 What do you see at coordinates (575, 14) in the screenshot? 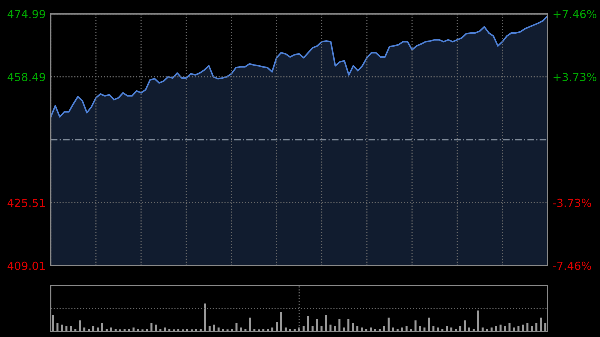
I see `y2-tick-label: +7.46%` at bounding box center [575, 14].